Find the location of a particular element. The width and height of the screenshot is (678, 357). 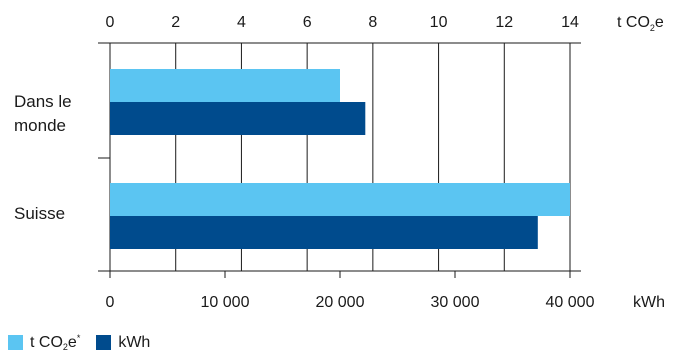

top-tick-label: 2 is located at coordinates (175, 22).